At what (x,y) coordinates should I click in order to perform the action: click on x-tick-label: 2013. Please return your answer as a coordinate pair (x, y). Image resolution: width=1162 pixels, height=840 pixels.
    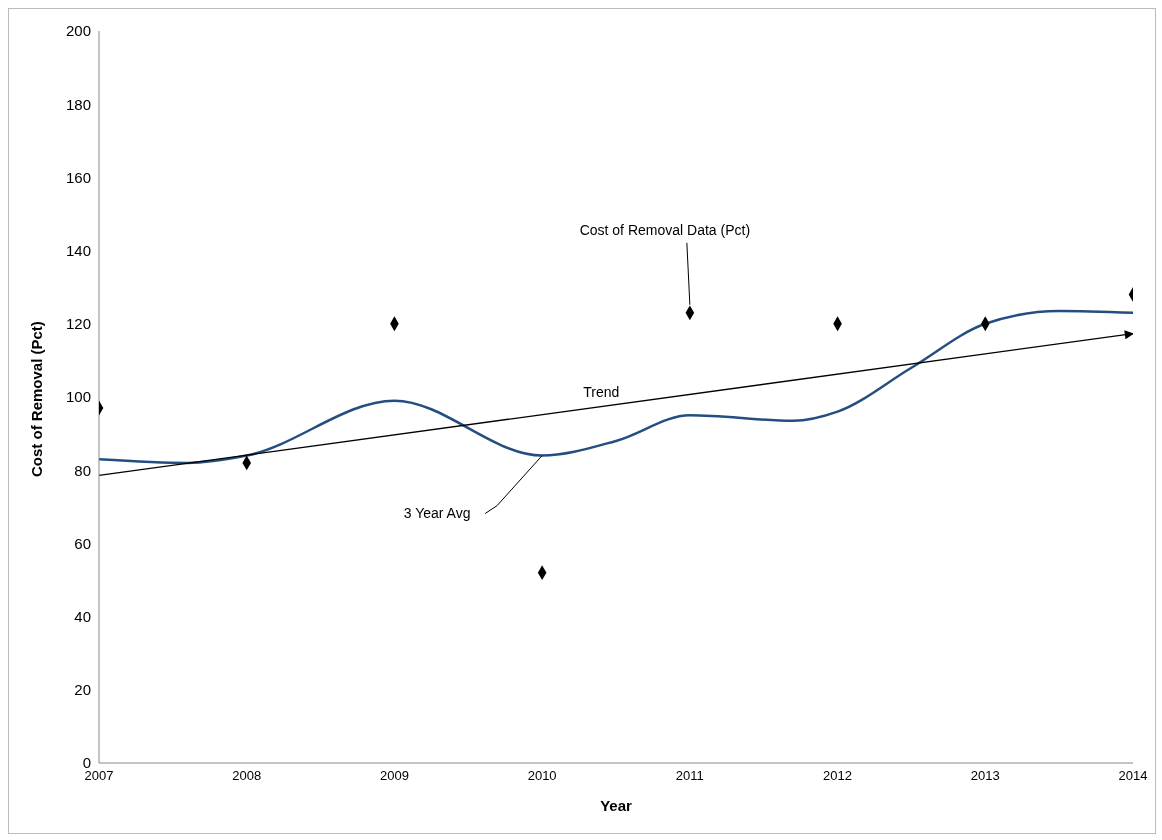
    Looking at the image, I should click on (985, 776).